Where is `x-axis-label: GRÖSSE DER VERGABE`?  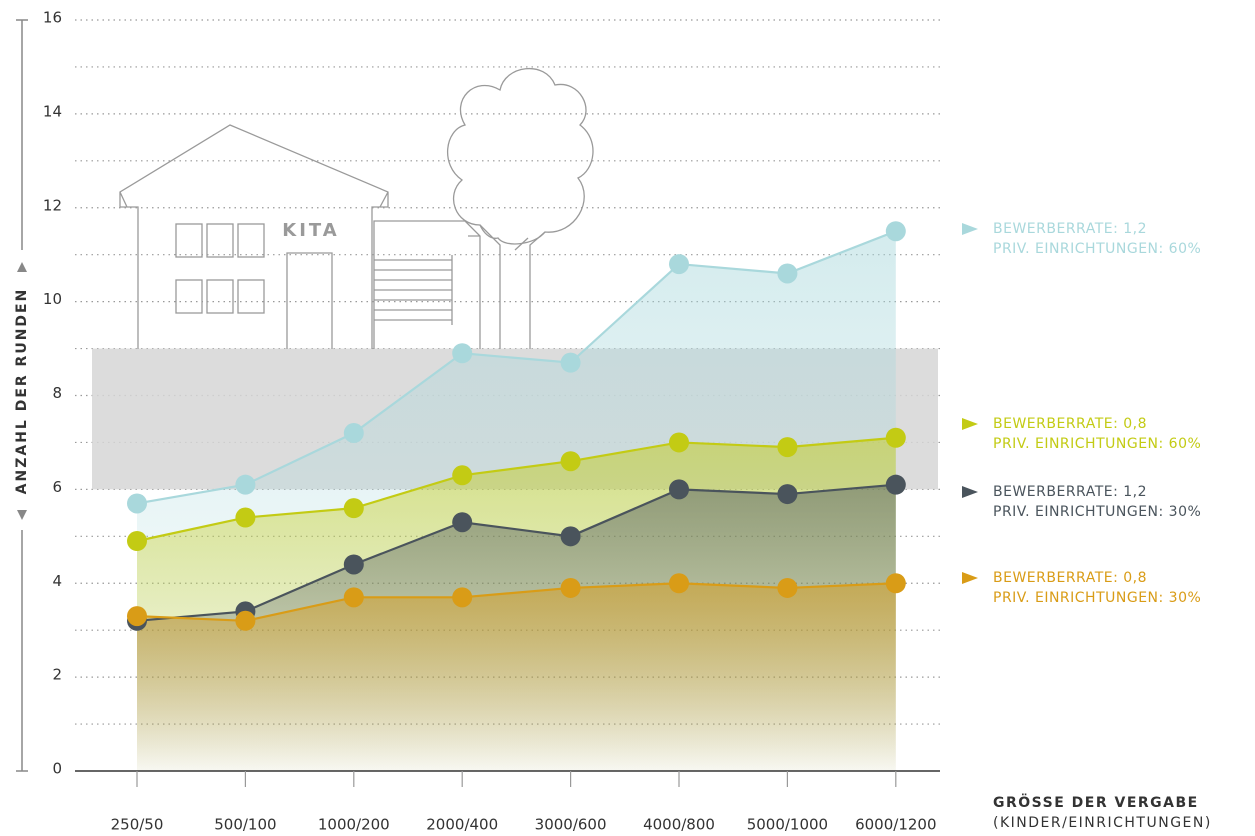 x-axis-label: GRÖSSE DER VERGABE is located at coordinates (1096, 802).